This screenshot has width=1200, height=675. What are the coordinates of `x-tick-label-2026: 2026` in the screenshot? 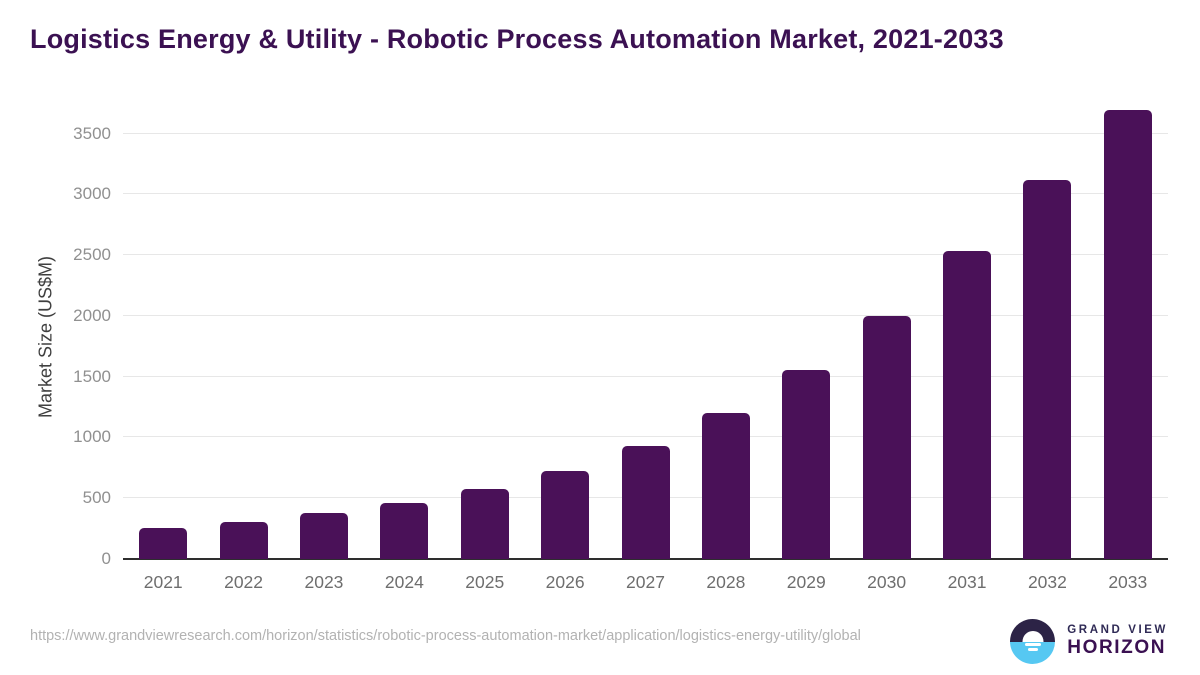 It's located at (565, 582).